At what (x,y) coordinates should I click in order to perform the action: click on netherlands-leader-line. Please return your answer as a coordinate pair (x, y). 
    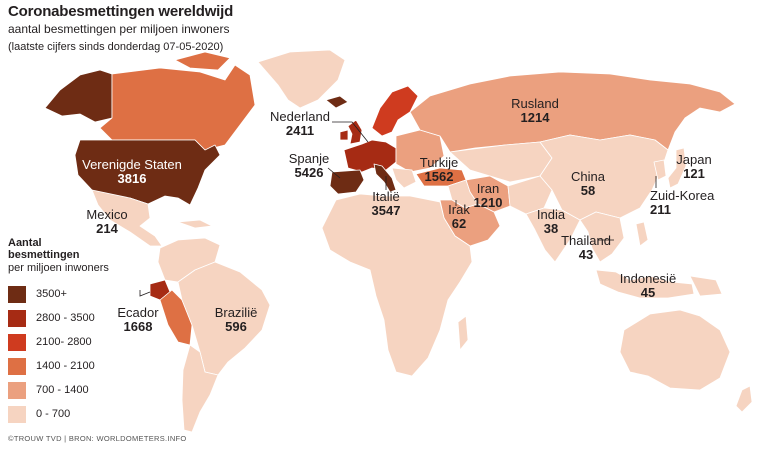
    Looking at the image, I should click on (350, 132).